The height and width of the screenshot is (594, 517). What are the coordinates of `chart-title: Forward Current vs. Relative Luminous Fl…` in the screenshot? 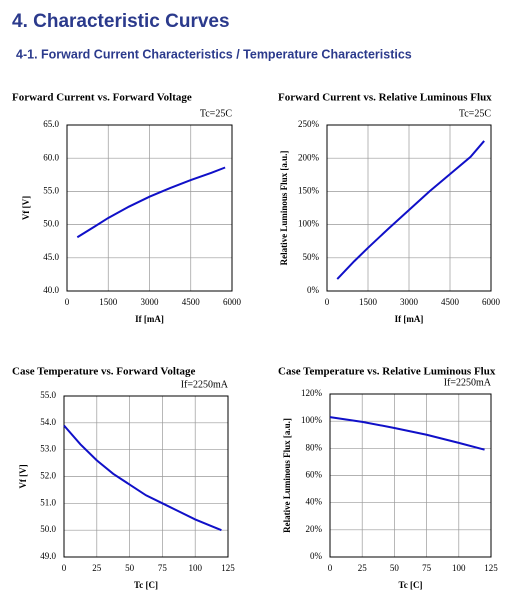 It's located at (385, 98).